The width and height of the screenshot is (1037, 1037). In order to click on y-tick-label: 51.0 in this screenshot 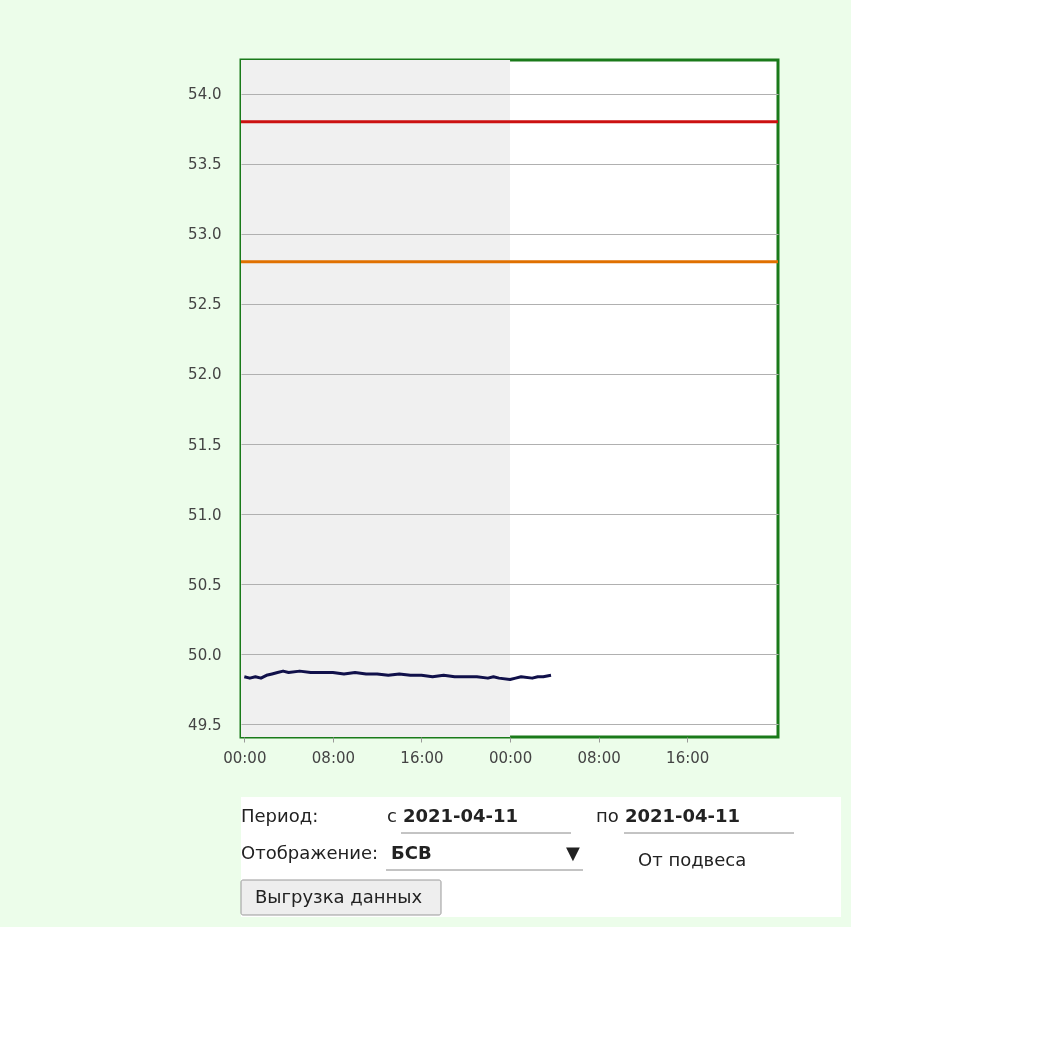, I will do `click(205, 514)`.